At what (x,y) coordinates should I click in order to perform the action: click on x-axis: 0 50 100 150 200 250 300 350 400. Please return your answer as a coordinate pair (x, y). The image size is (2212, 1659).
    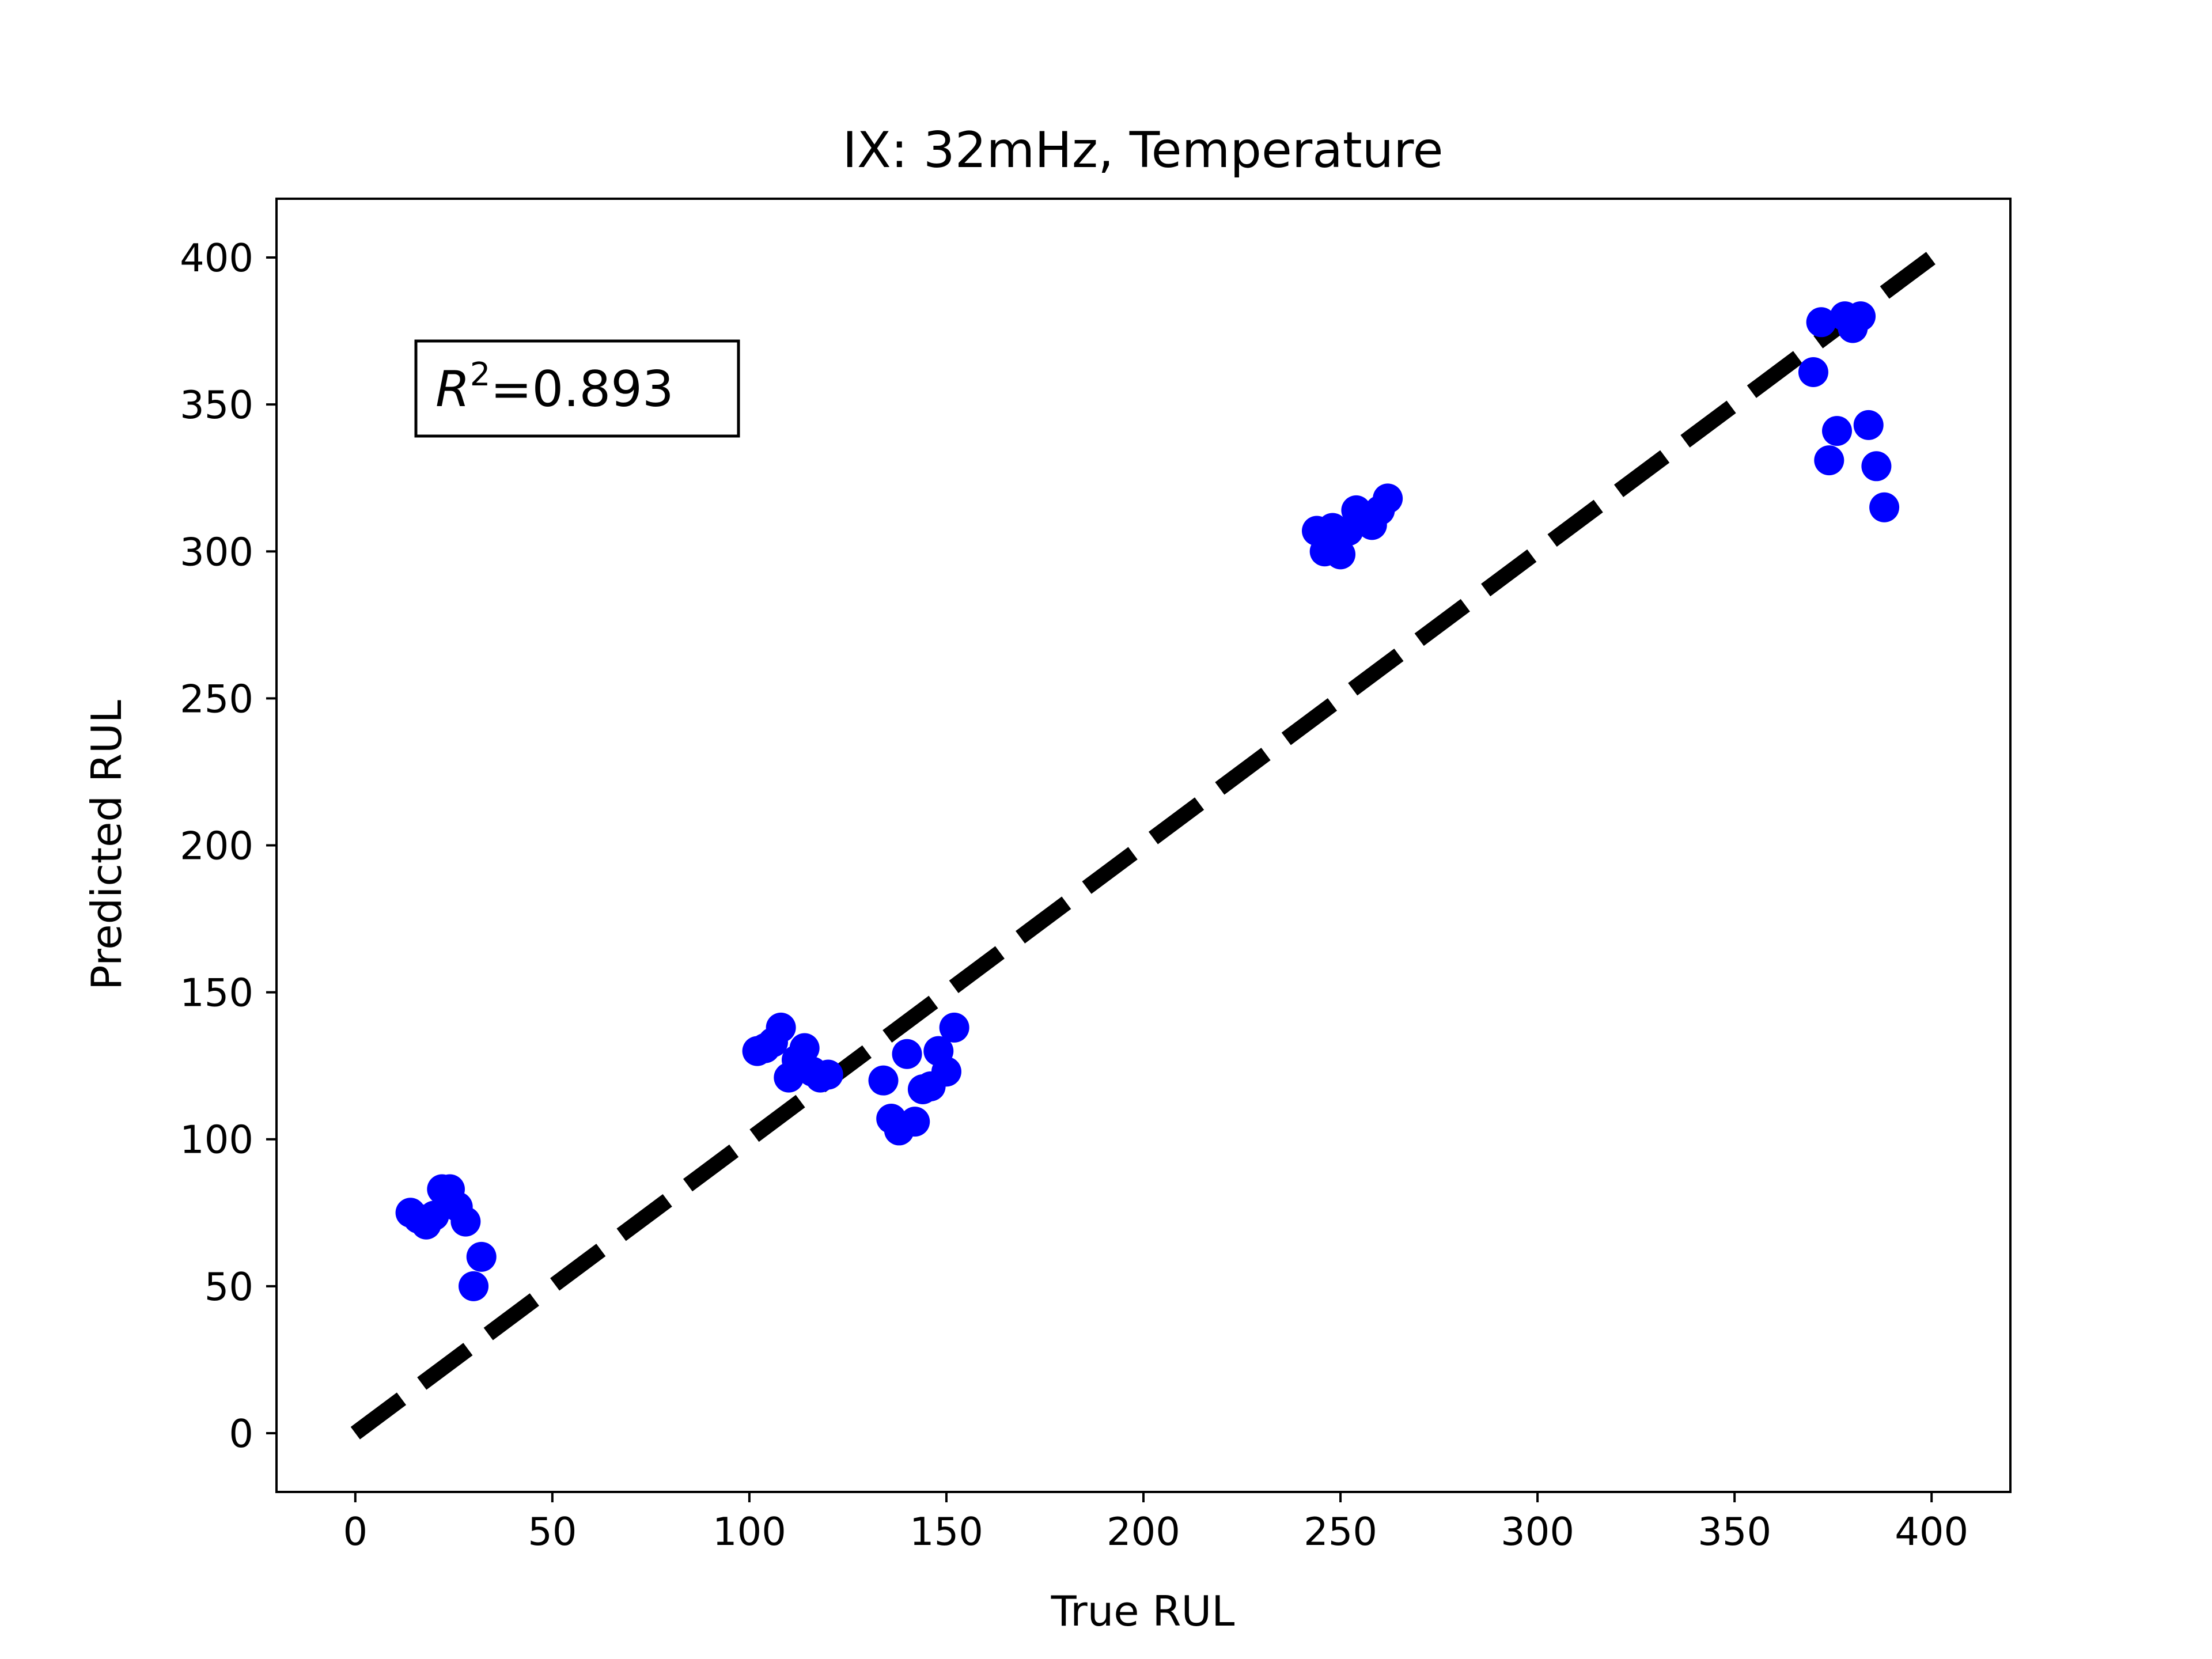
    Looking at the image, I should click on (1155, 1523).